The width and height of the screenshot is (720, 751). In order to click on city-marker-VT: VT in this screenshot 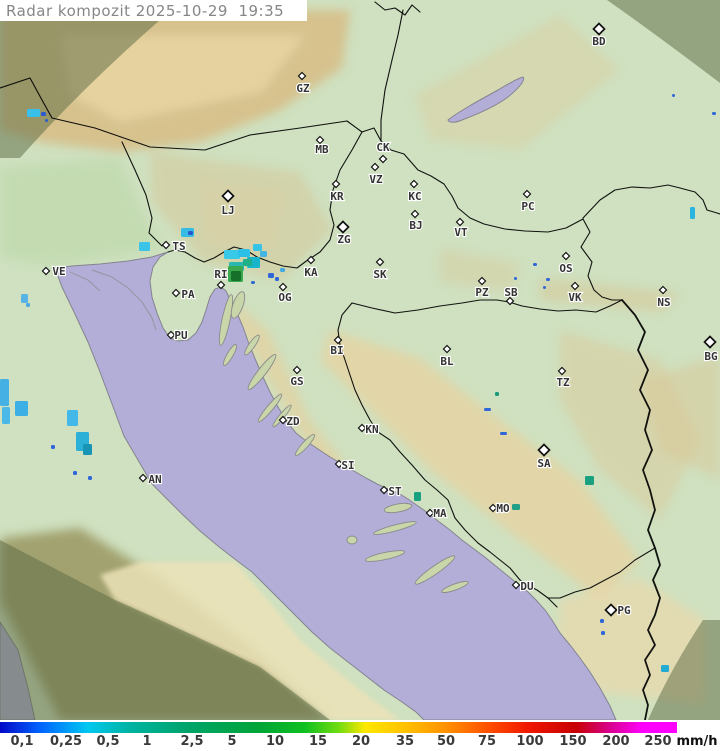, I will do `click(461, 228)`.